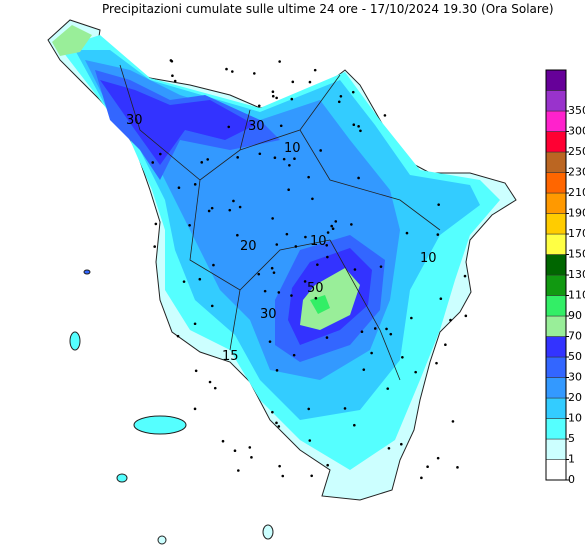 The height and width of the screenshot is (552, 585). Describe the element at coordinates (230, 356) in the screenshot. I see `contour-label: 15` at that location.